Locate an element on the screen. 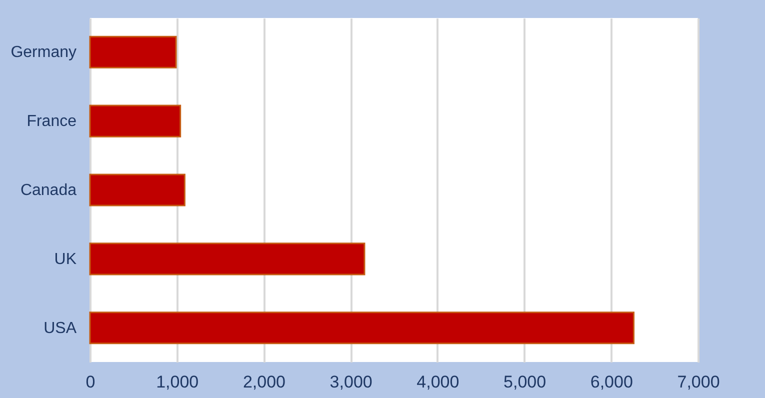 Image resolution: width=765 pixels, height=398 pixels. x-tick-label: 3,000 is located at coordinates (351, 382).